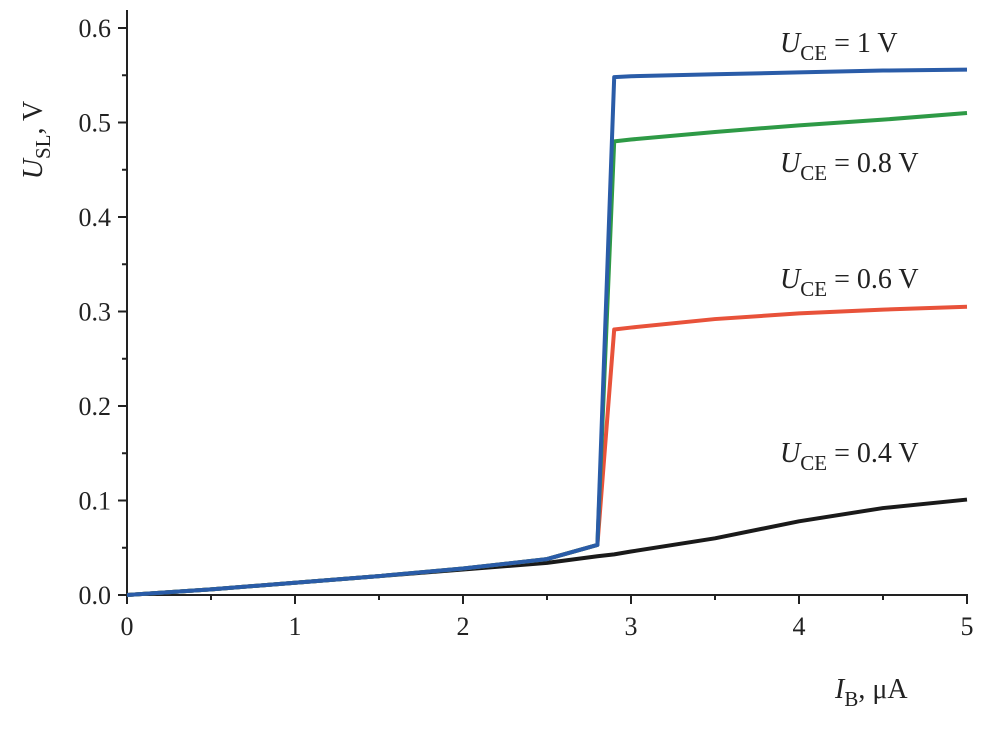 This screenshot has height=730, width=1003. What do you see at coordinates (95, 595) in the screenshot?
I see `y-tick-label: 0.0` at bounding box center [95, 595].